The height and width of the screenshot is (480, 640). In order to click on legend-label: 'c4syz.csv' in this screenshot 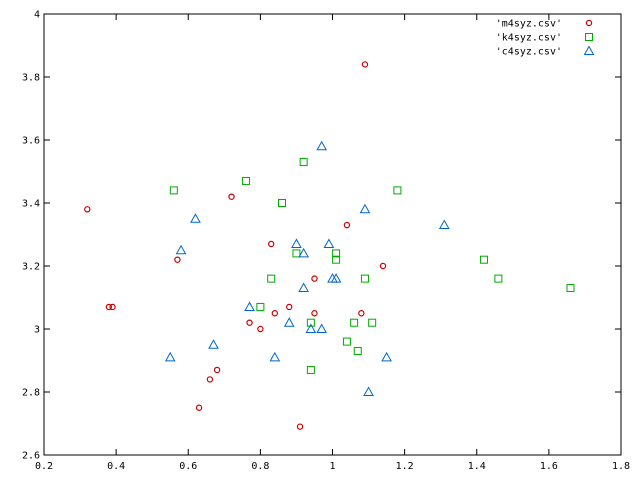, I will do `click(529, 52)`.